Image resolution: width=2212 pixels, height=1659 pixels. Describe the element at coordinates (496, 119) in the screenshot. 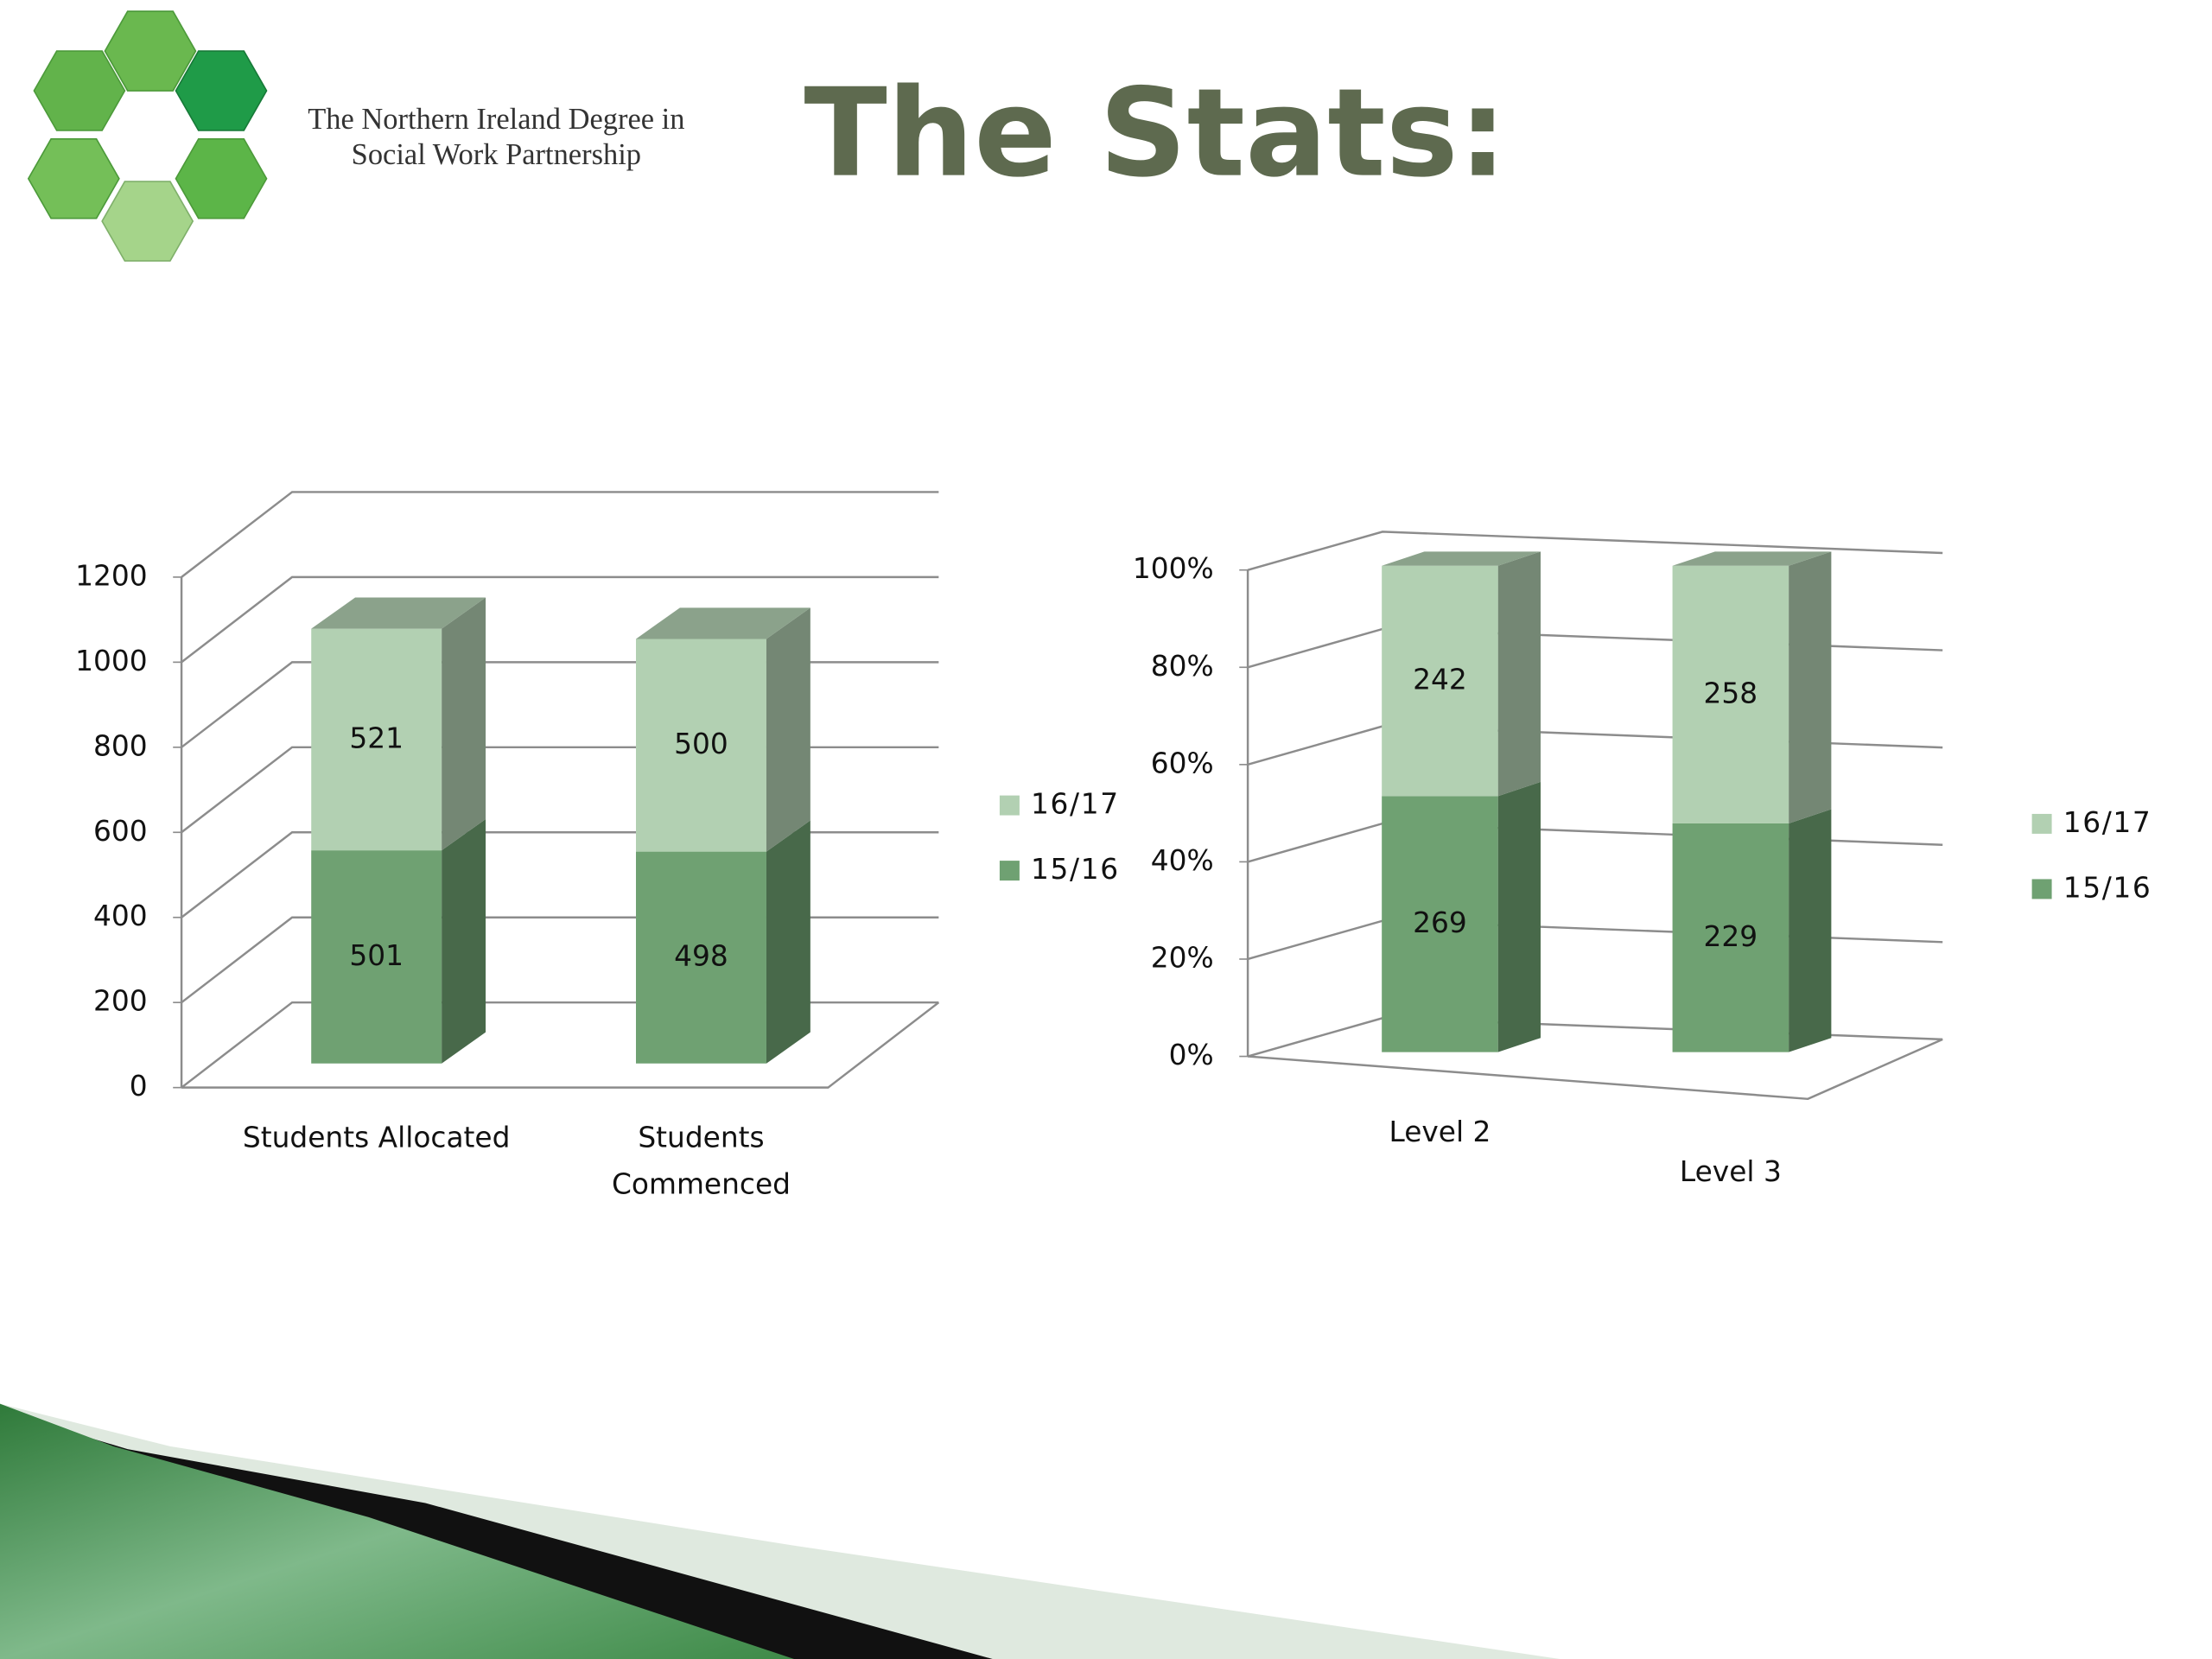

I see `logo-text: The Northern Ireland Degree in` at that location.